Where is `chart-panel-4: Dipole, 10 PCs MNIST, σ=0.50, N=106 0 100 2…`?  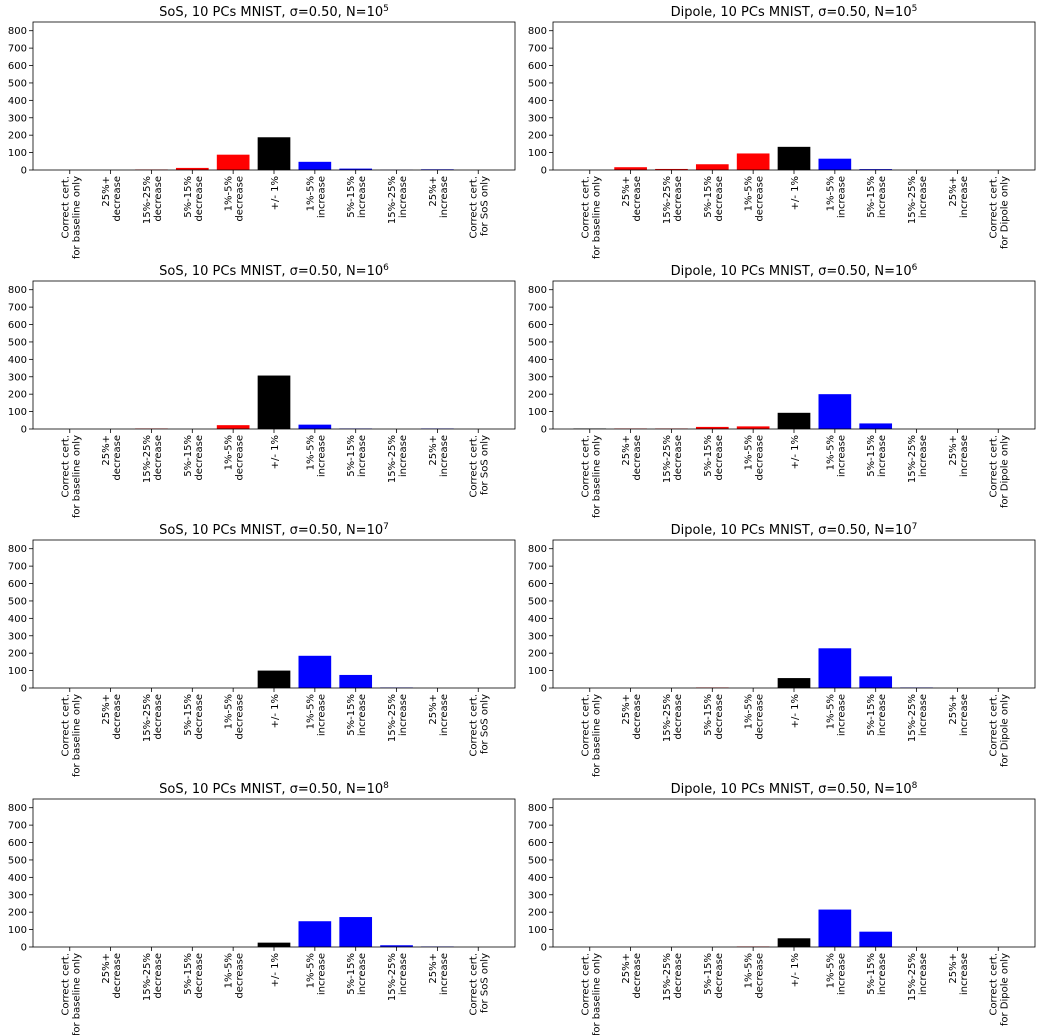
chart-panel-4: Dipole, 10 PCs MNIST, σ=0.50, N=106 0 100 2… is located at coordinates (782, 390).